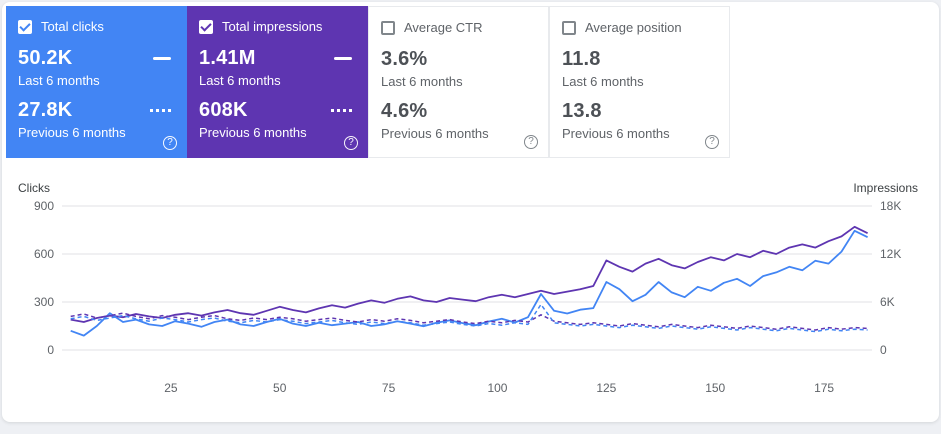 The image size is (941, 434). Describe the element at coordinates (272, 26) in the screenshot. I see `card-label: Total impressions` at that location.